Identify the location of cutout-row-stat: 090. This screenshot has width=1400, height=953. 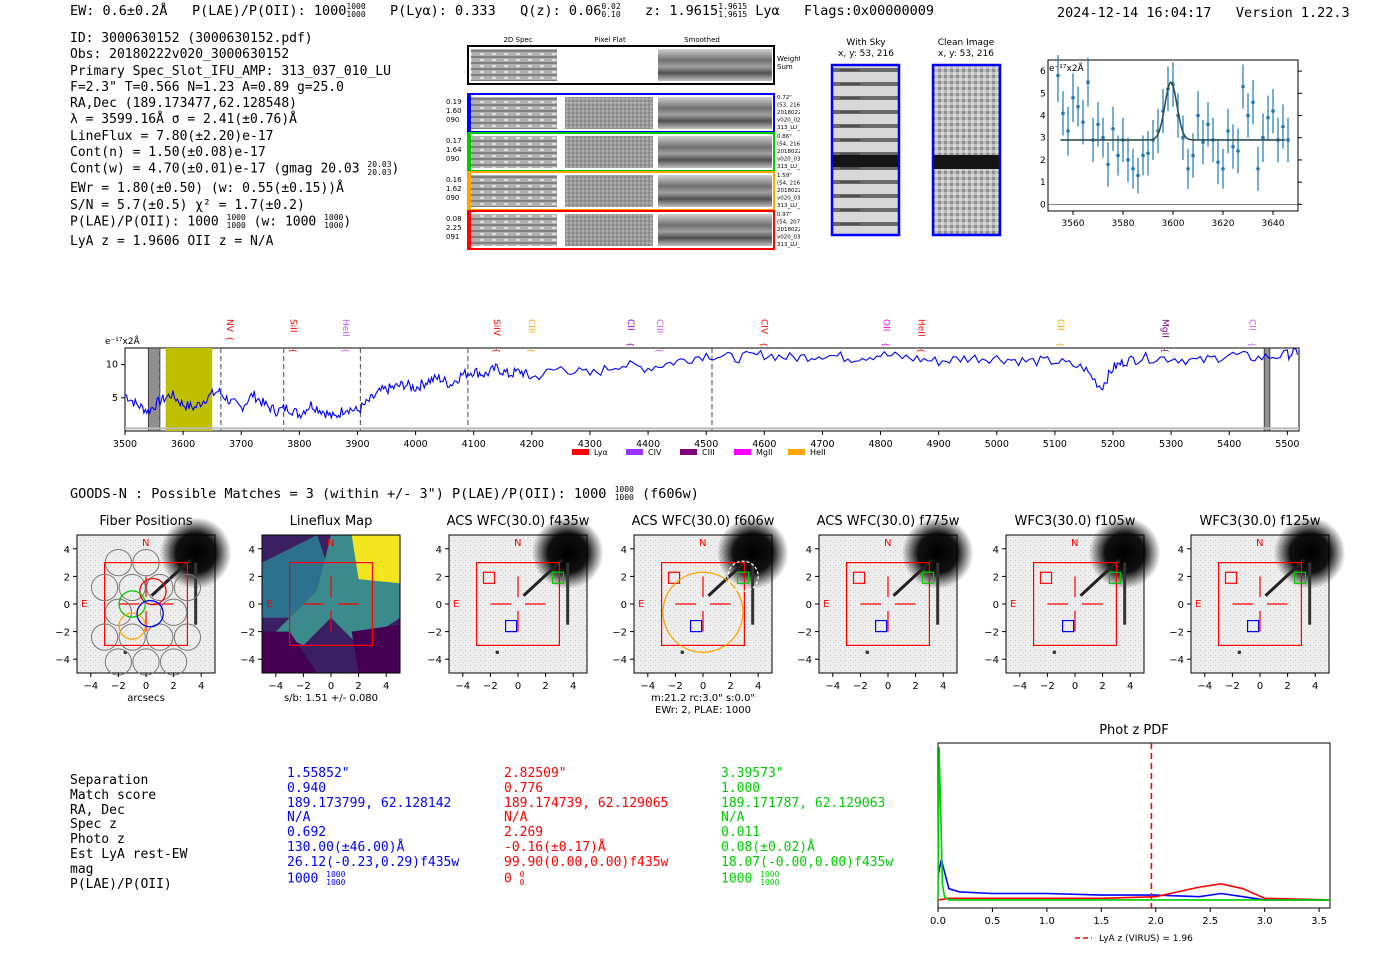
(452, 198).